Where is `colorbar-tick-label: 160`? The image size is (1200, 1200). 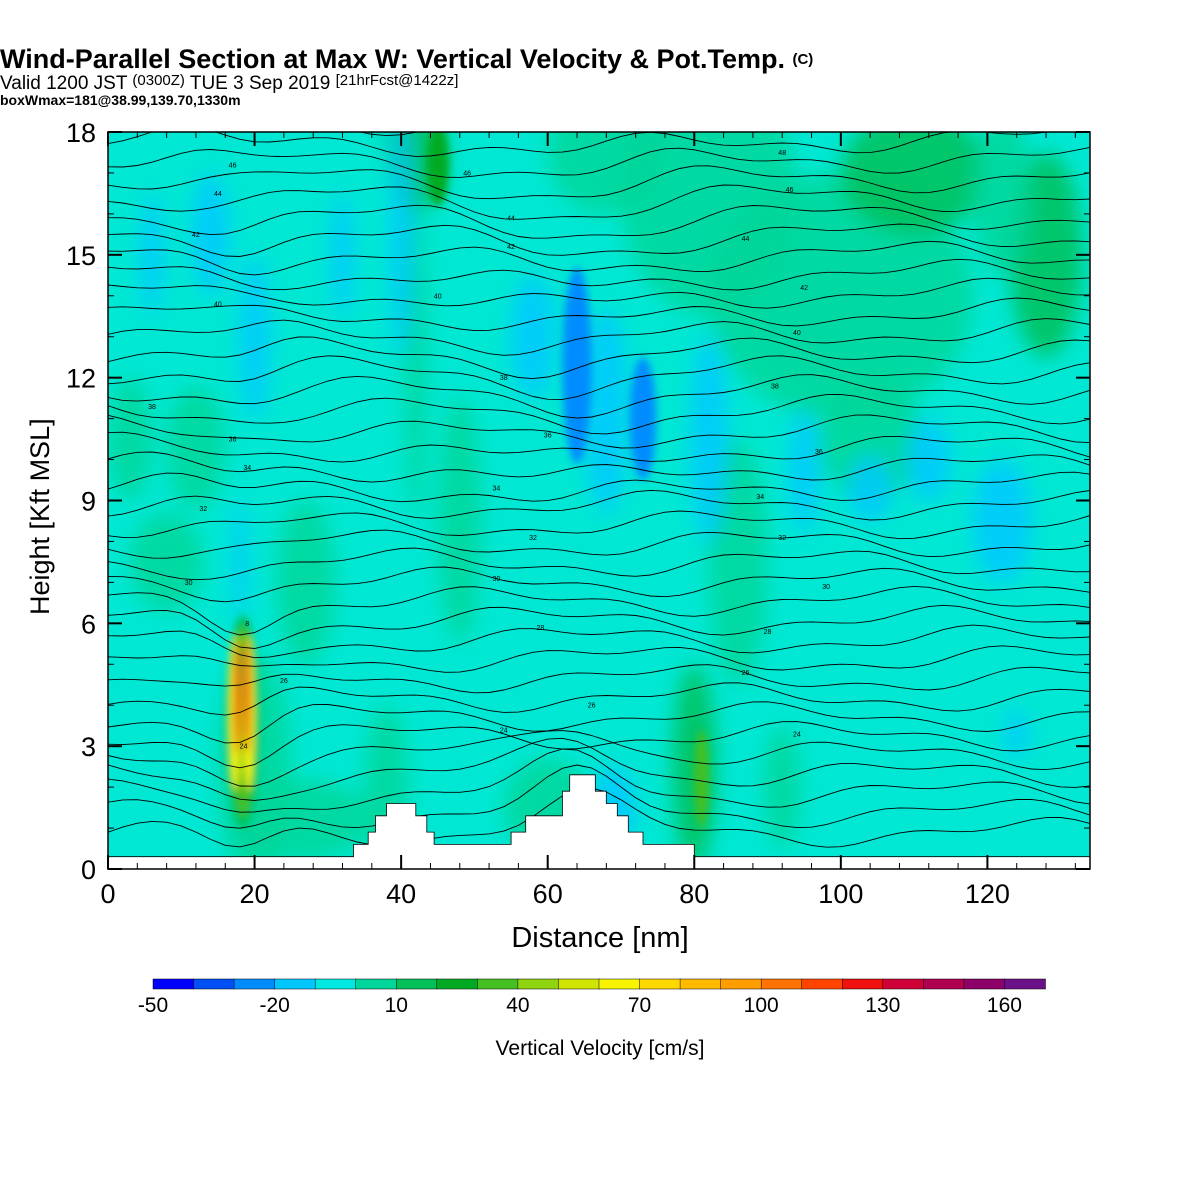 colorbar-tick-label: 160 is located at coordinates (1004, 1005).